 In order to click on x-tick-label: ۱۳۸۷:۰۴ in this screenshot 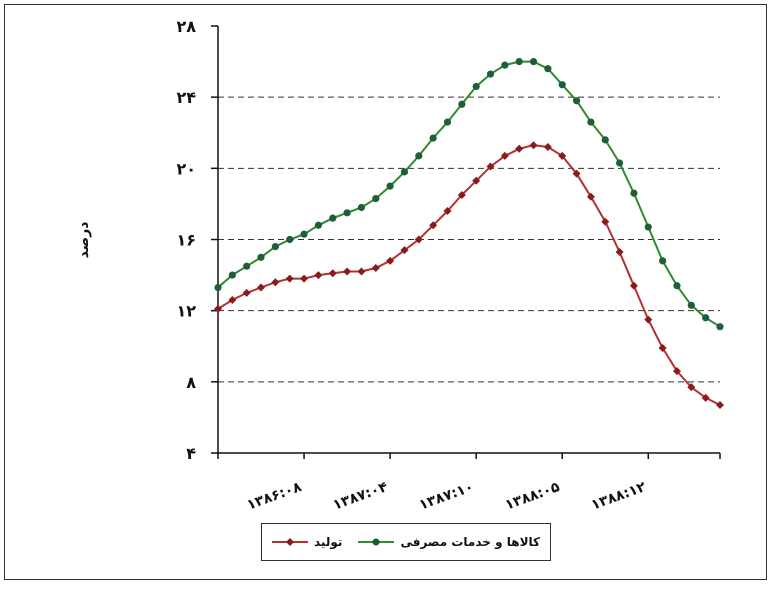, I will do `click(360, 496)`.